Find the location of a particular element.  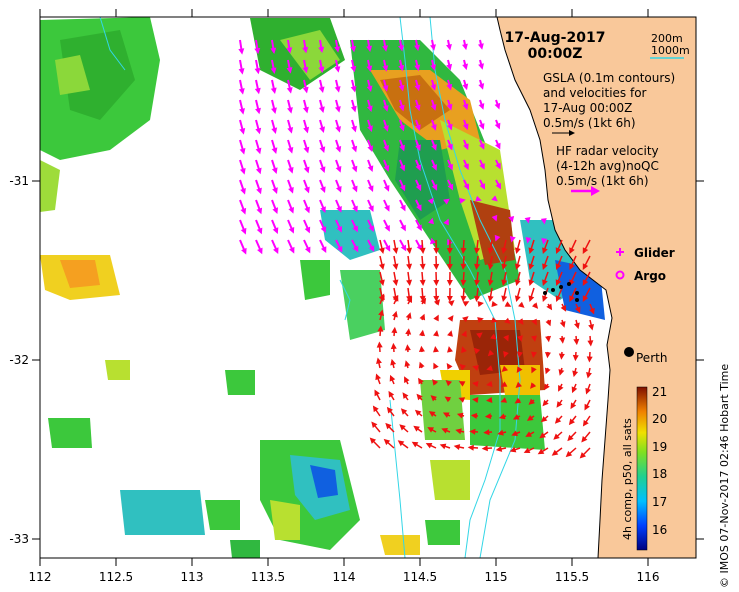

hf-legend-scale: 0.5m/s (1kt 6h) is located at coordinates (602, 181).